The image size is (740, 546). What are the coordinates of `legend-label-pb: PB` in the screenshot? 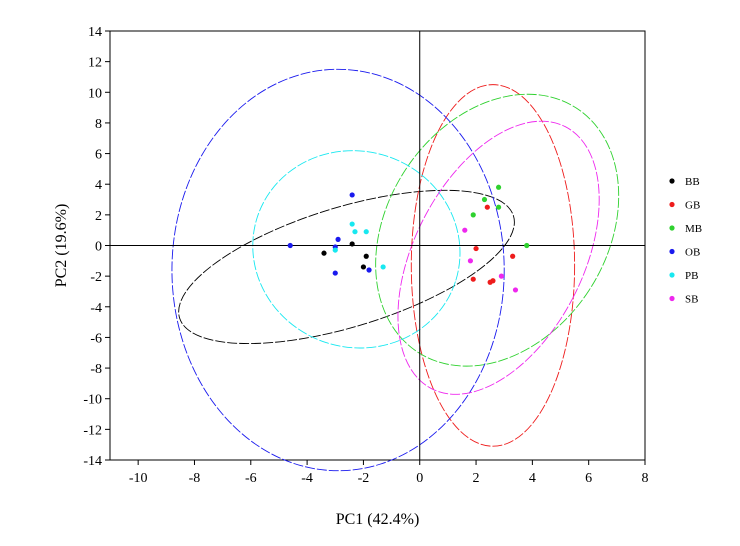 It's located at (691, 276).